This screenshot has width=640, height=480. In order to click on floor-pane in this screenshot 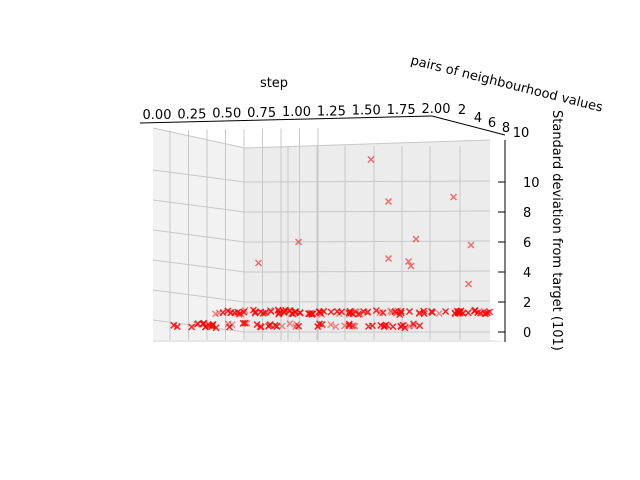, I will do `click(329, 341)`.